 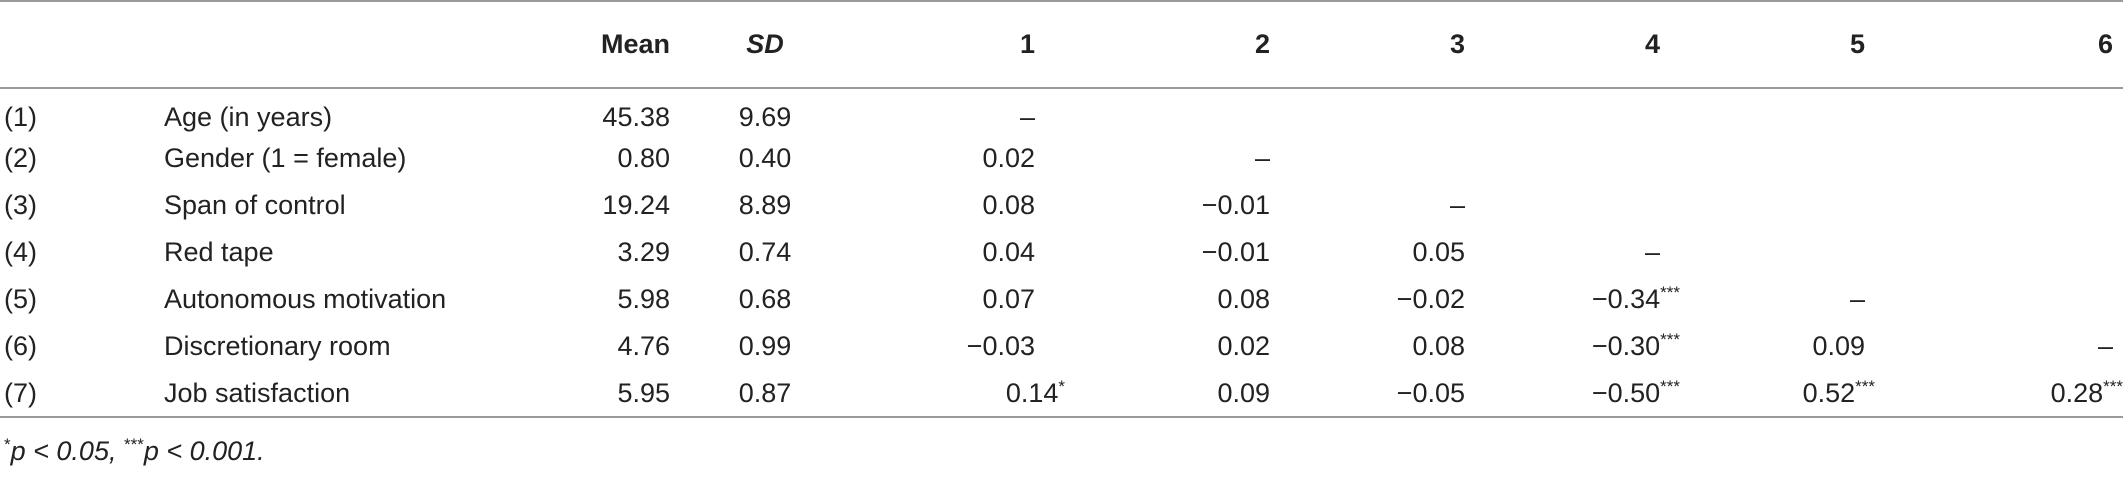 I want to click on correlation-cell-4: −0.34***, so click(x=1577, y=299).